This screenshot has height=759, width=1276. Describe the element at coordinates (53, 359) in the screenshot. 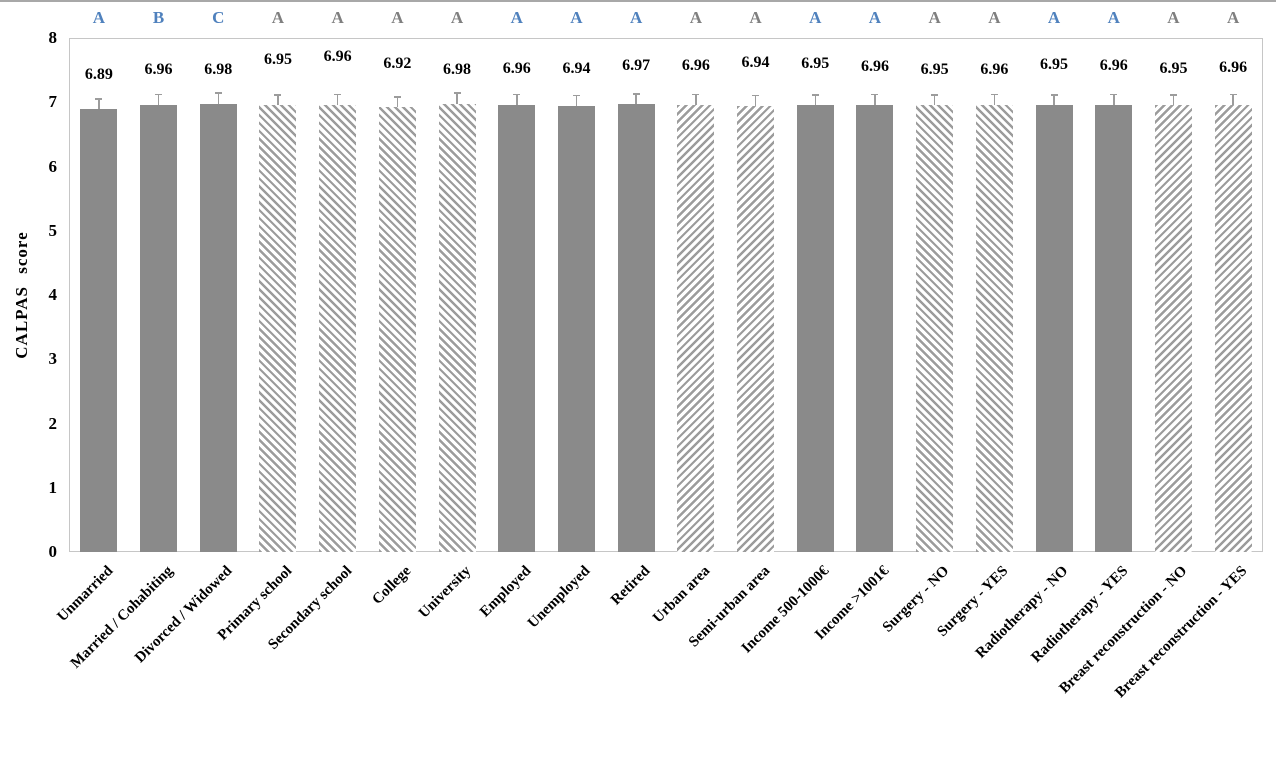

I see `y-tick-label: 3` at that location.